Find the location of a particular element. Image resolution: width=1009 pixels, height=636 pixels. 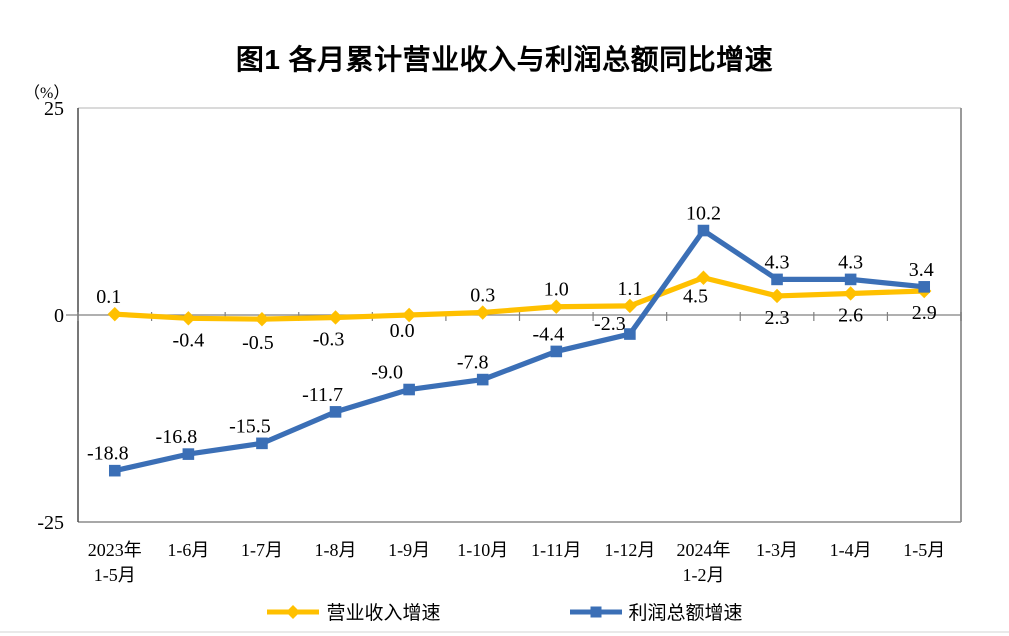

svg-text: -25 is located at coordinates (50, 523).